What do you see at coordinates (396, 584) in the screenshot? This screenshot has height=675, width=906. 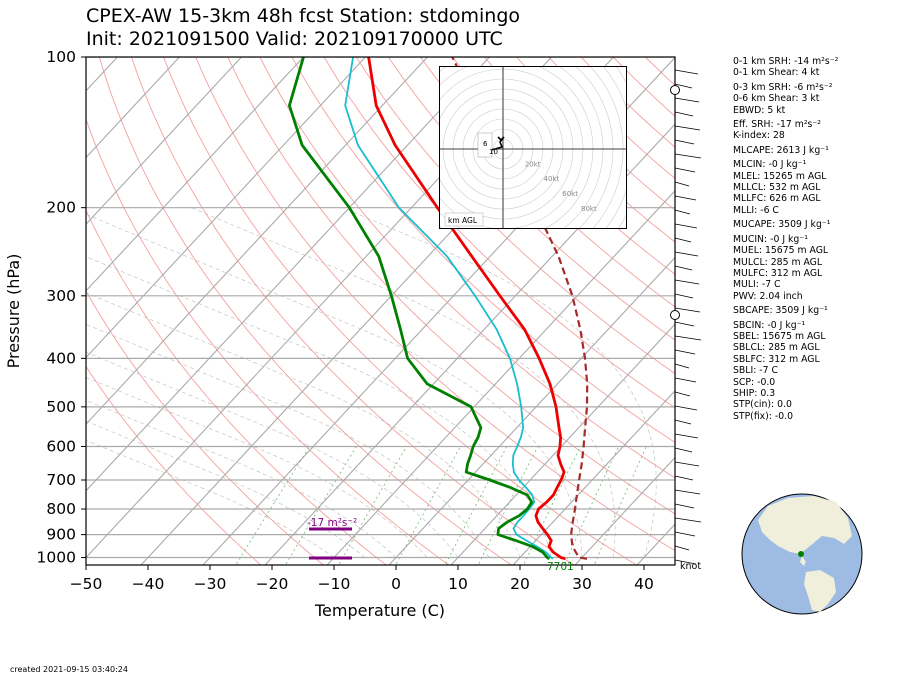 I see `x-tick-label: 0` at bounding box center [396, 584].